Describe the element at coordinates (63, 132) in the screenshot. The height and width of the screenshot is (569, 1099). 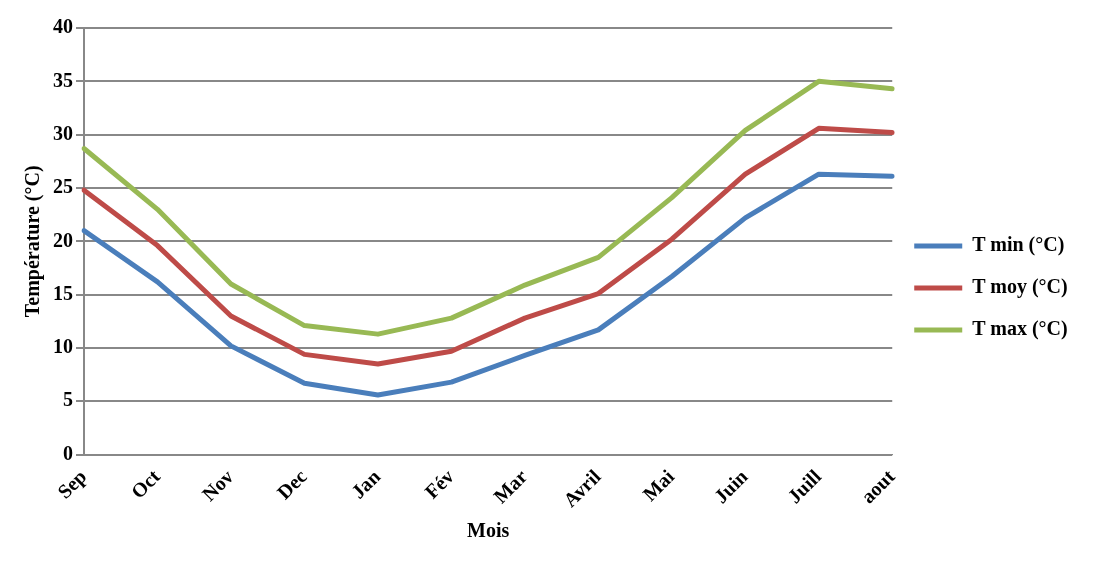
I see `y-tick-label: 30` at that location.